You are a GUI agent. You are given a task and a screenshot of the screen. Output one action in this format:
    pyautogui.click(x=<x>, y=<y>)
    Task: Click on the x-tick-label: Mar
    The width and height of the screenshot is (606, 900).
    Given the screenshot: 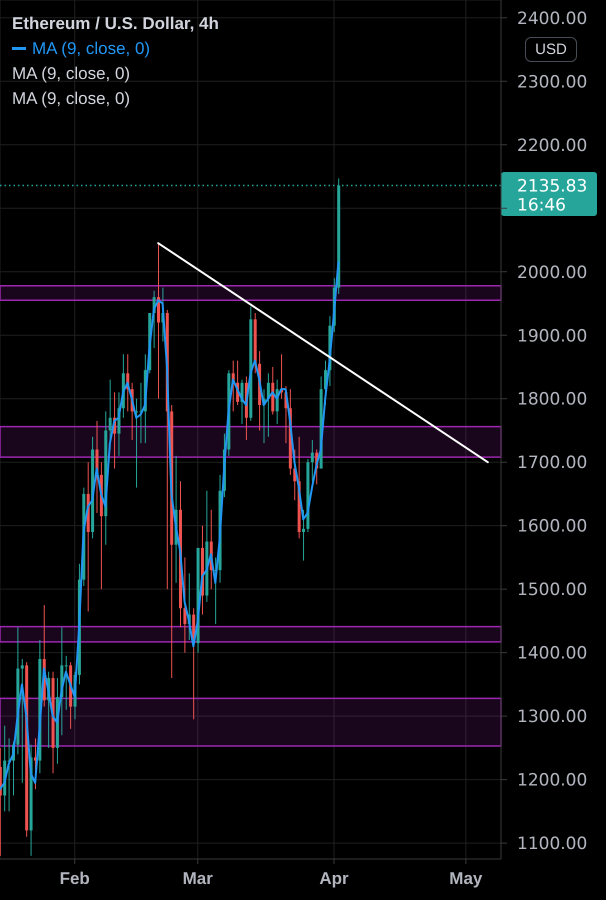 What is the action you would take?
    pyautogui.click(x=198, y=878)
    